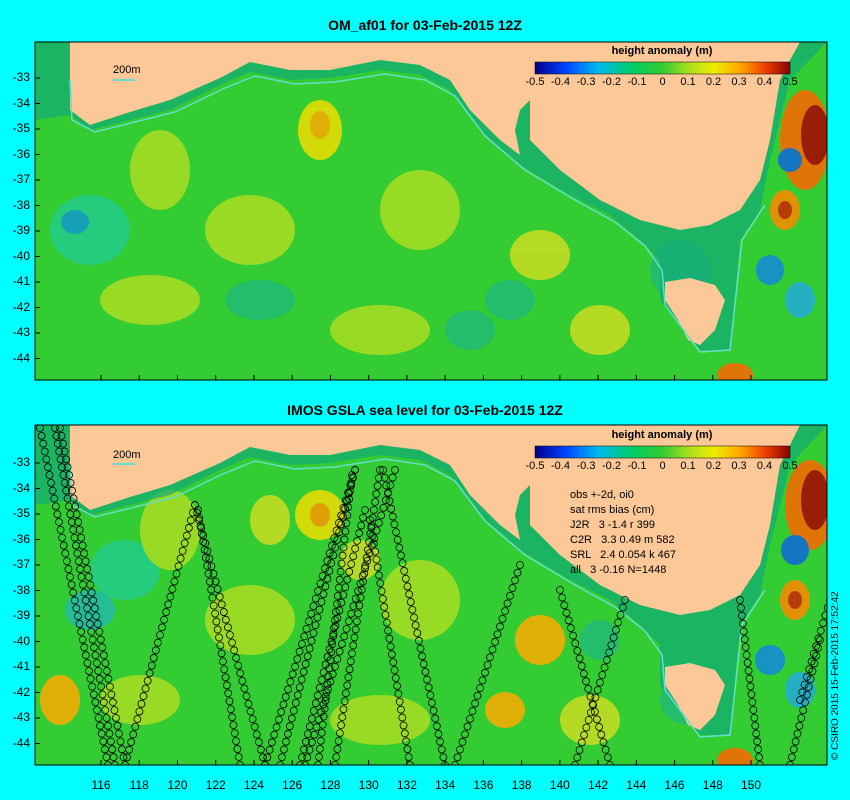 This screenshot has height=800, width=850. Describe the element at coordinates (101, 785) in the screenshot. I see `x-tick-label: 116` at that location.